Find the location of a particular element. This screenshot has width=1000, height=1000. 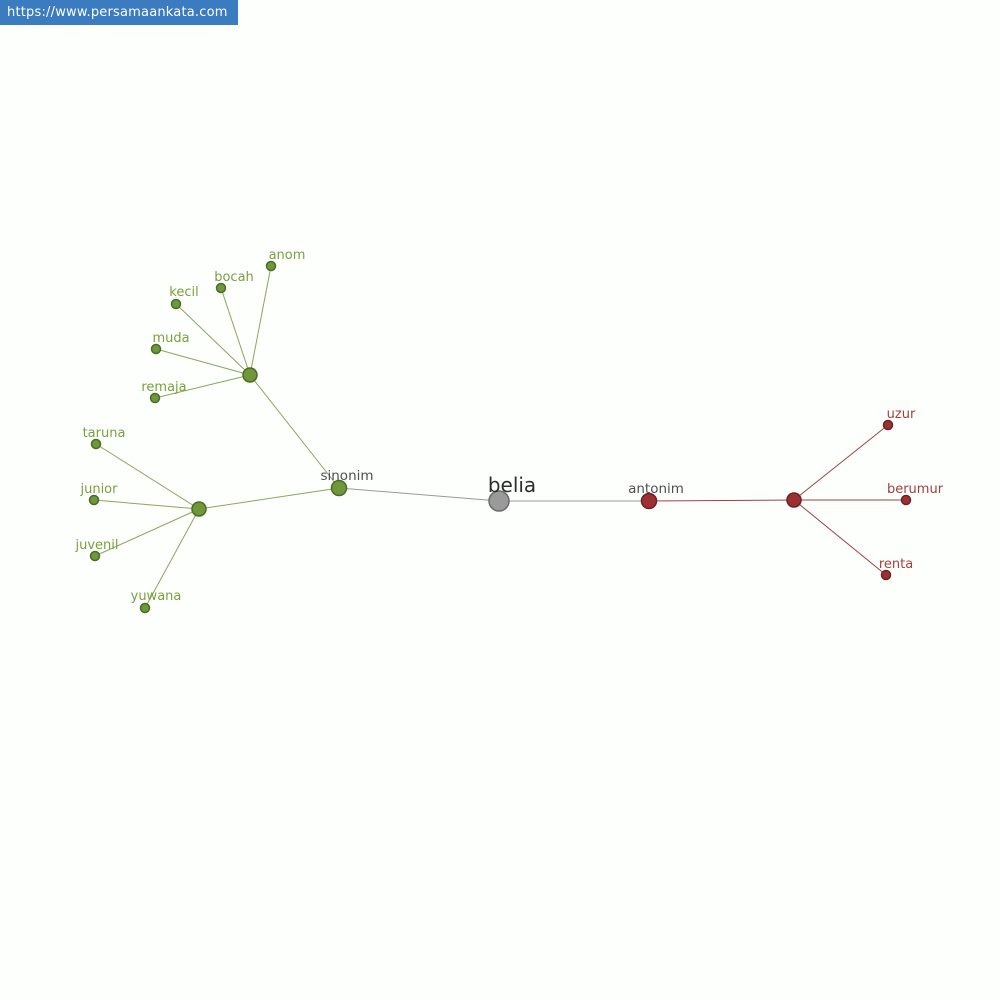

label-uzur: uzur is located at coordinates (901, 414).